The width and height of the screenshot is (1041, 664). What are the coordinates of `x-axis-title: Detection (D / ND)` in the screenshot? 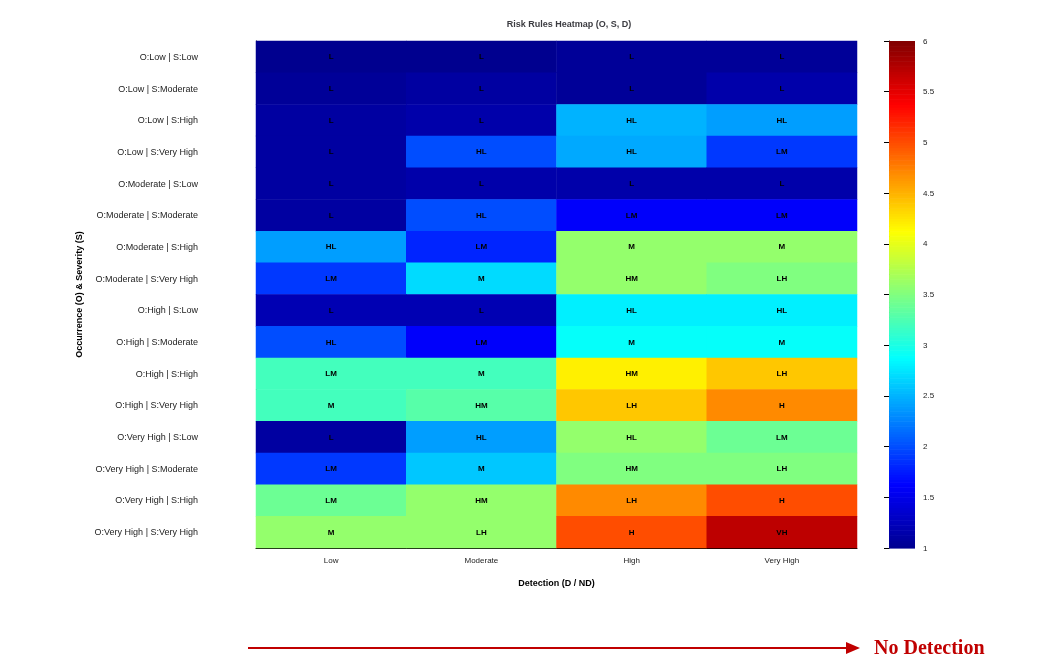 It's located at (556, 582).